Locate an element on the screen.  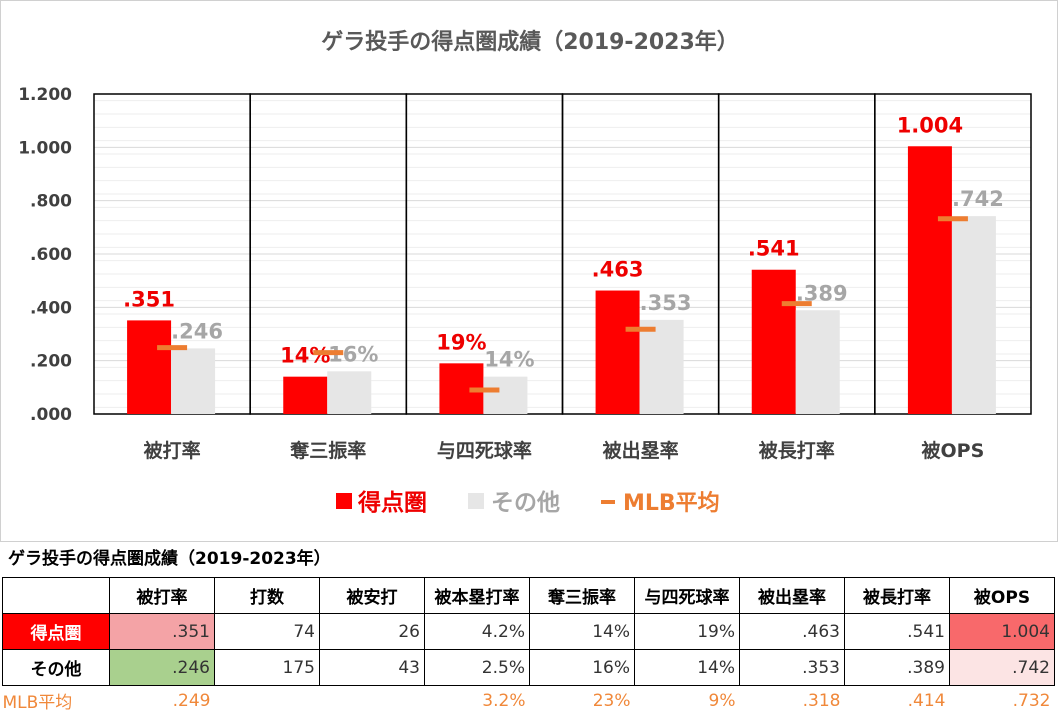
table-cell: .246 is located at coordinates (162, 667).